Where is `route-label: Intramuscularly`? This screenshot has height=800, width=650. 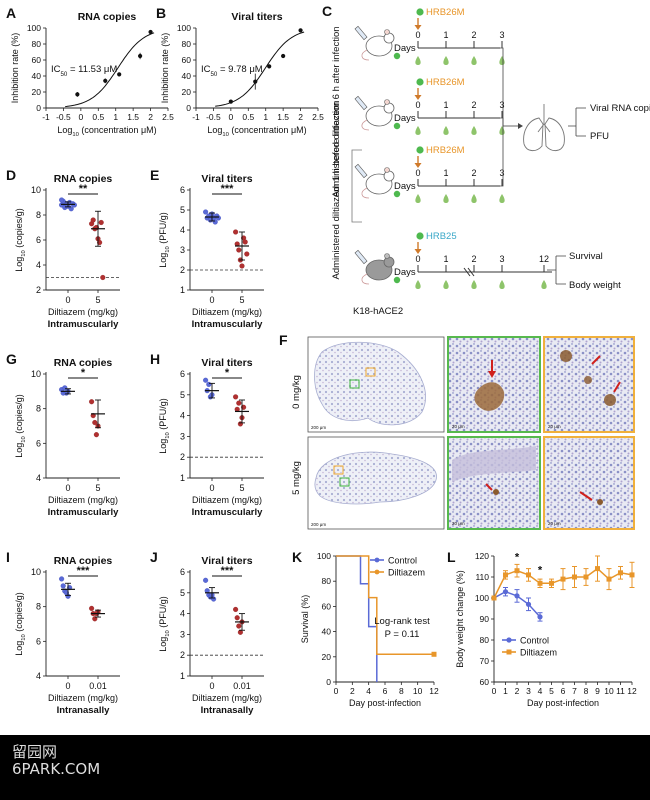 route-label: Intramuscularly is located at coordinates (83, 512).